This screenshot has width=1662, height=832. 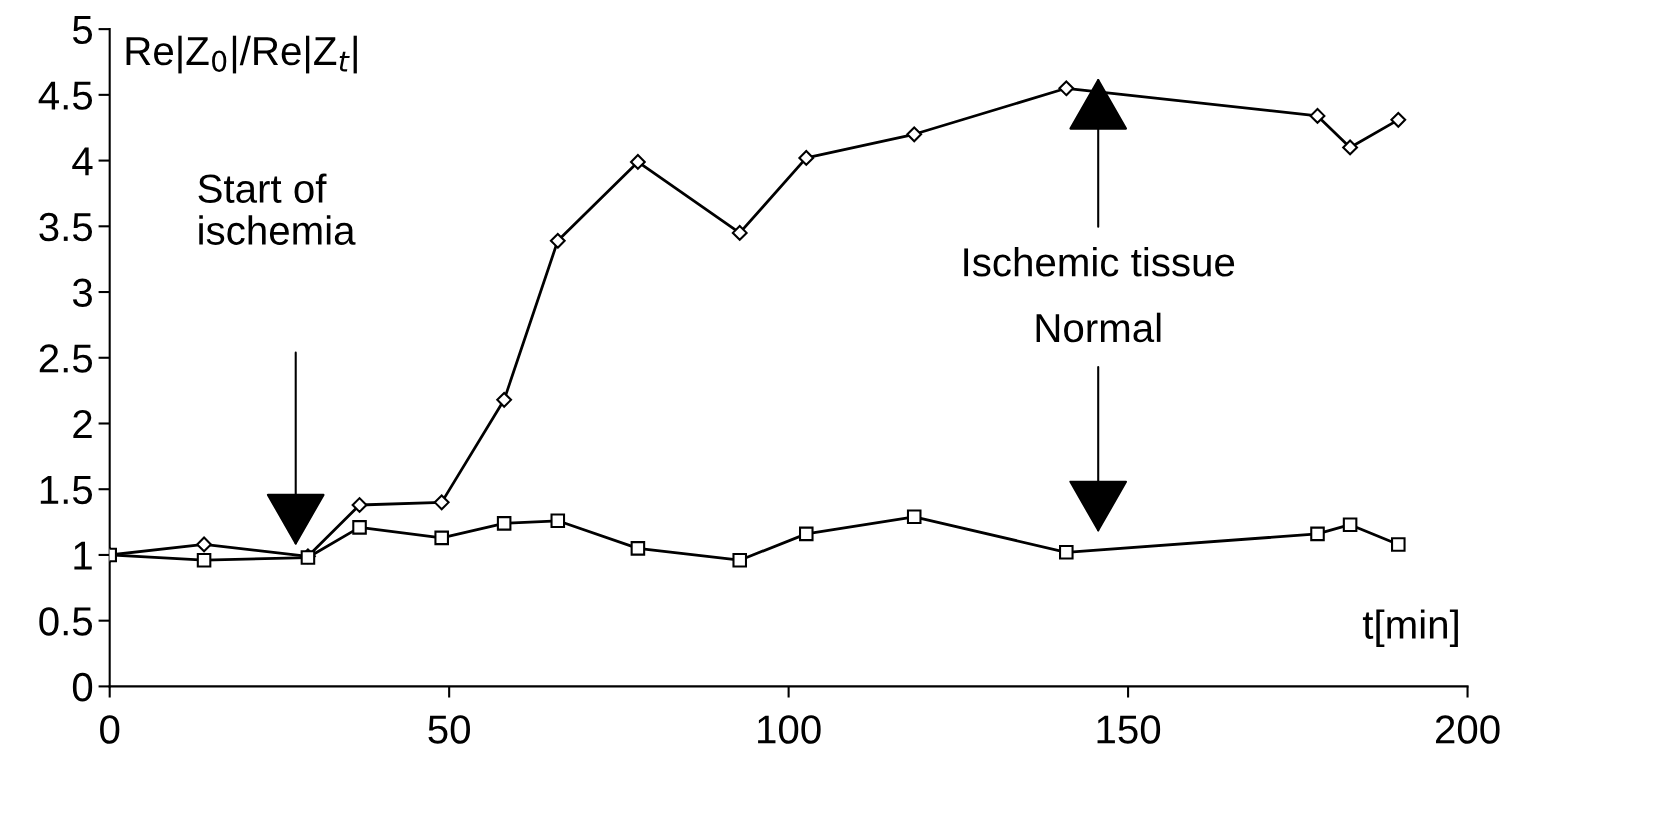 I want to click on y-tick-label: 1, so click(x=83, y=555).